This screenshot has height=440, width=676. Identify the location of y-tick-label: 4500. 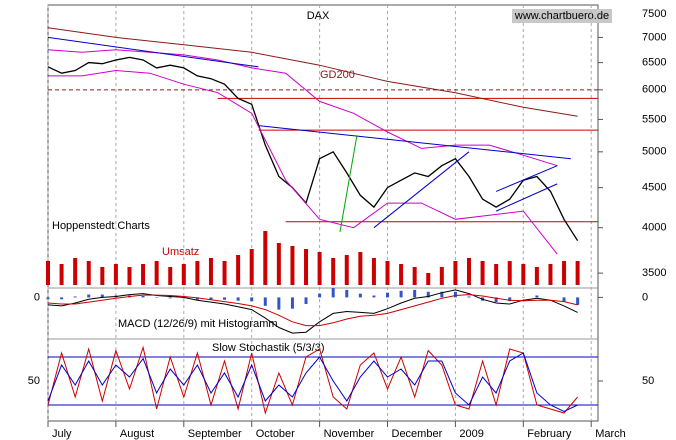
(654, 188).